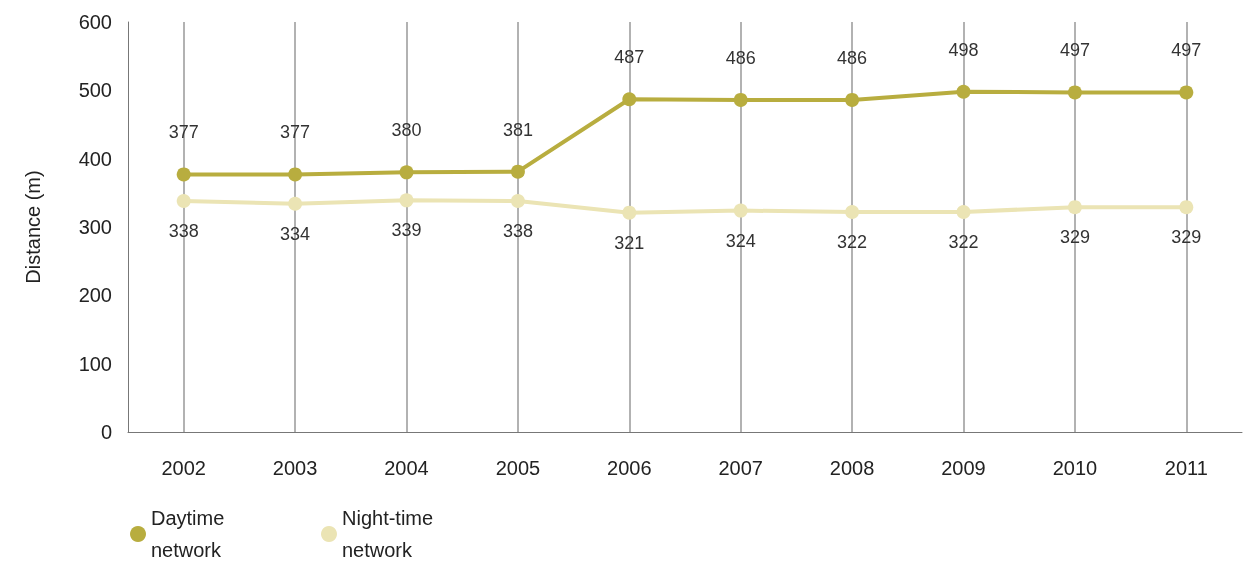 Image resolution: width=1252 pixels, height=571 pixels. What do you see at coordinates (106, 432) in the screenshot?
I see `y-tick-label: 0` at bounding box center [106, 432].